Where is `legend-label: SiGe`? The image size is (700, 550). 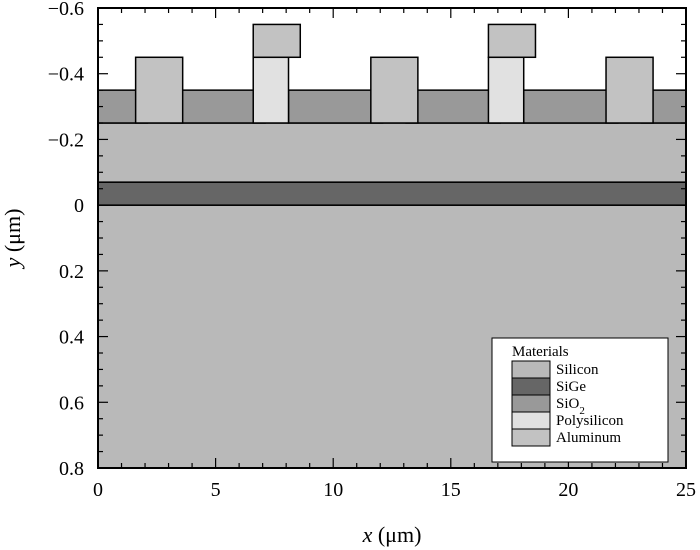
legend-label: SiGe is located at coordinates (571, 387).